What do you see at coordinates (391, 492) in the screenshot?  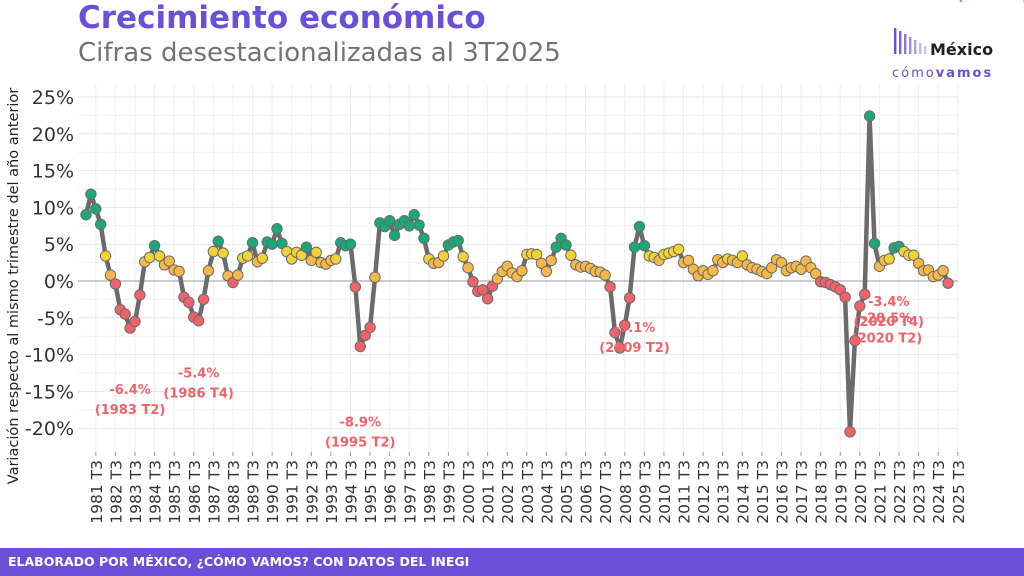 I see `x-tick-label: 1996 T3` at bounding box center [391, 492].